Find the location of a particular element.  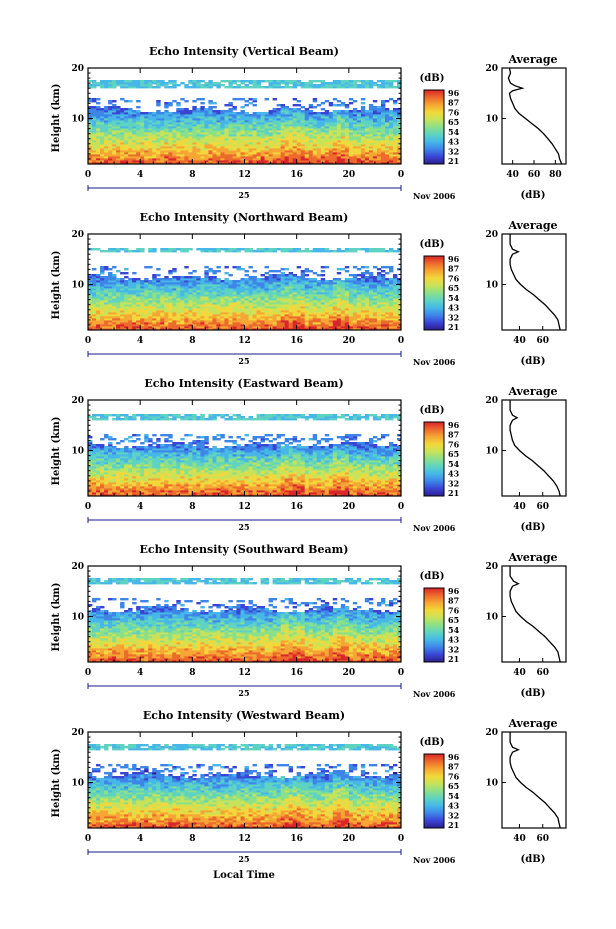

y-tick-label: 10 is located at coordinates (77, 120).